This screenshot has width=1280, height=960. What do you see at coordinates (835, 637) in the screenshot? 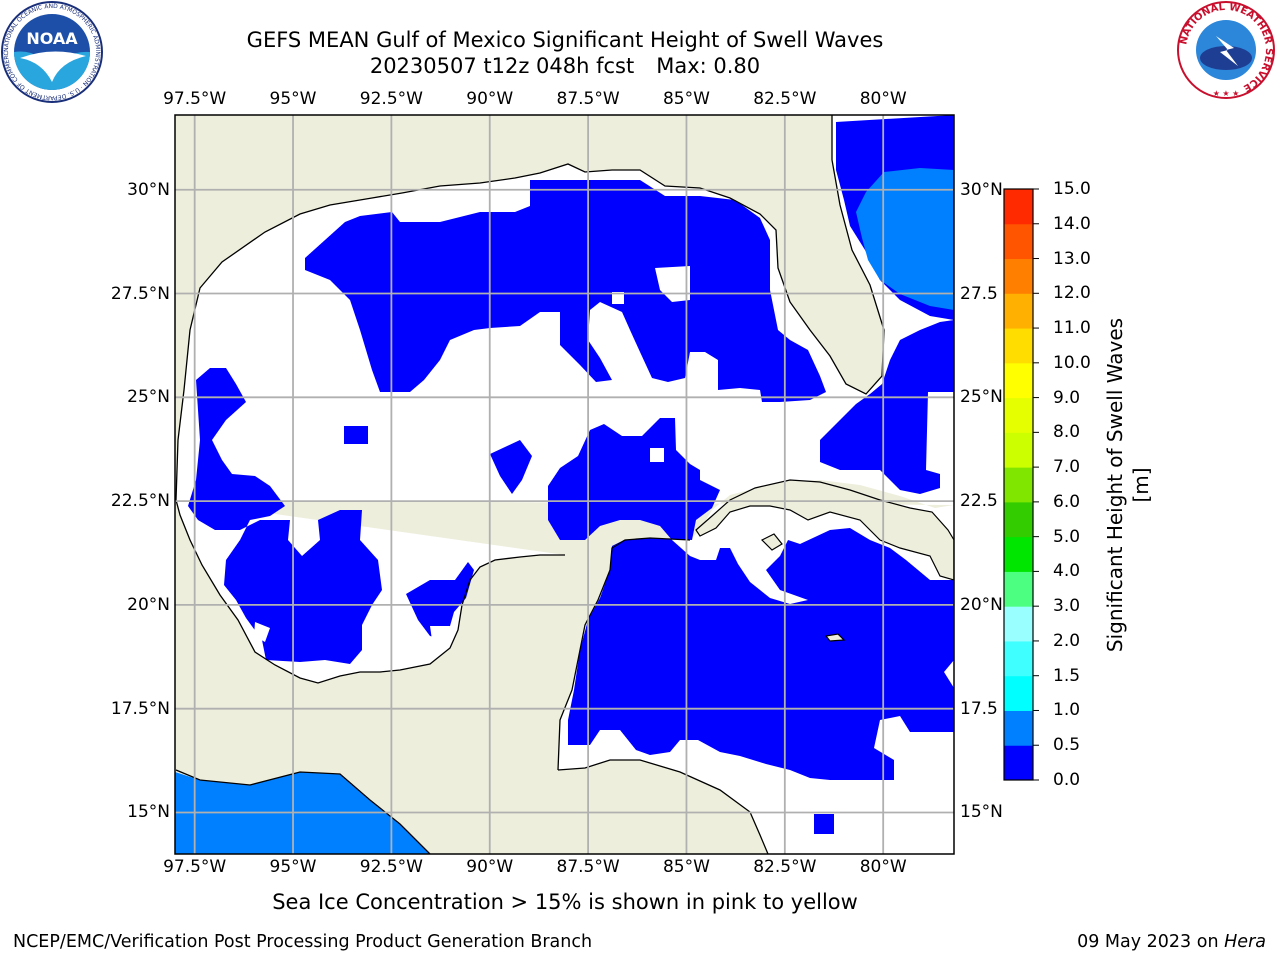
I see `jamaica` at bounding box center [835, 637].